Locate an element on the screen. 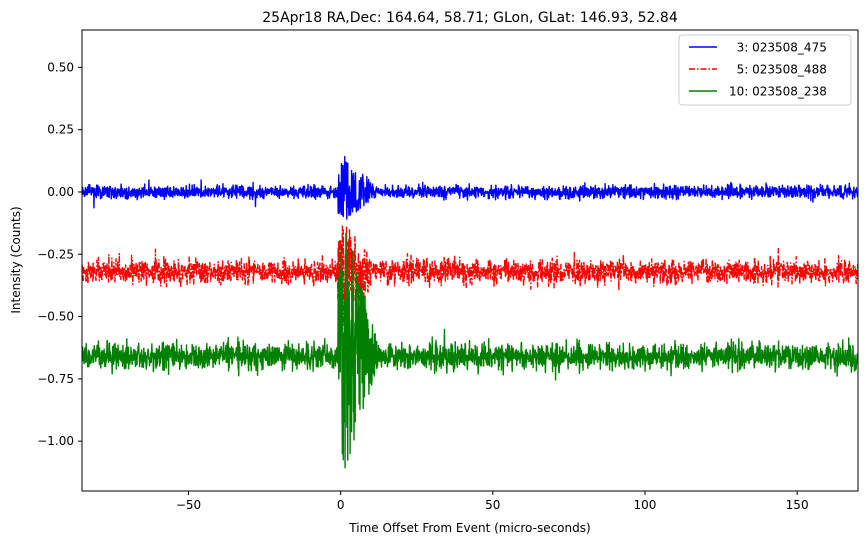 This screenshot has width=866, height=545. y-tick-label: −0.75 is located at coordinates (55, 379).